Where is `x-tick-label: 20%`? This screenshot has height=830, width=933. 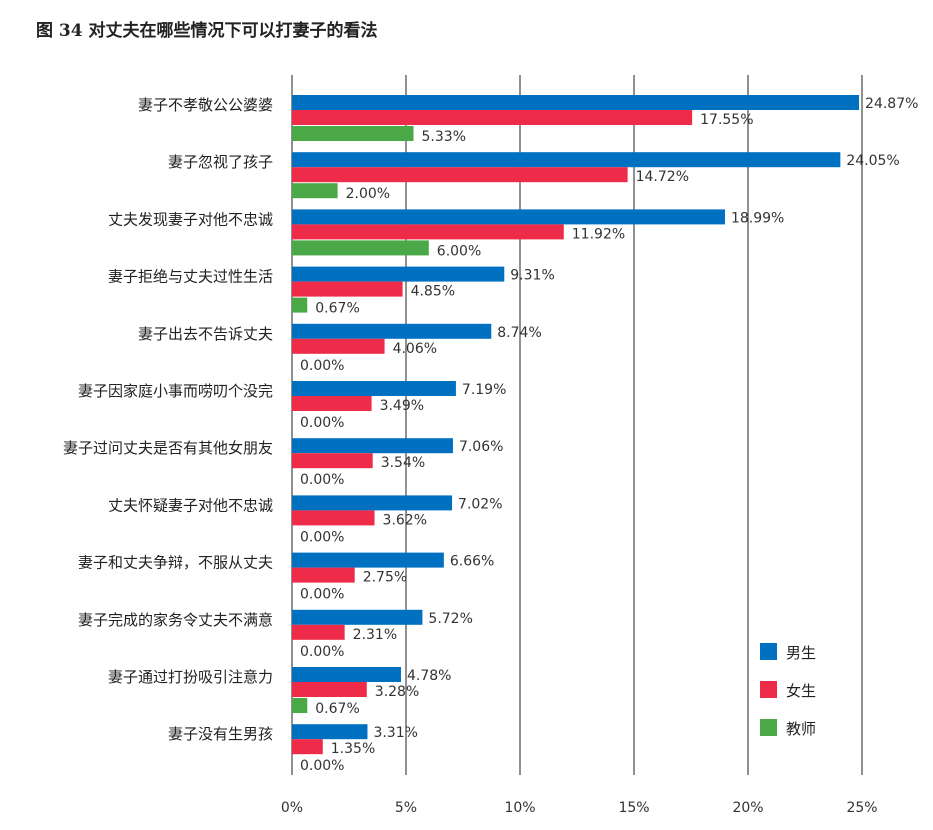
x-tick-label: 20% is located at coordinates (747, 808).